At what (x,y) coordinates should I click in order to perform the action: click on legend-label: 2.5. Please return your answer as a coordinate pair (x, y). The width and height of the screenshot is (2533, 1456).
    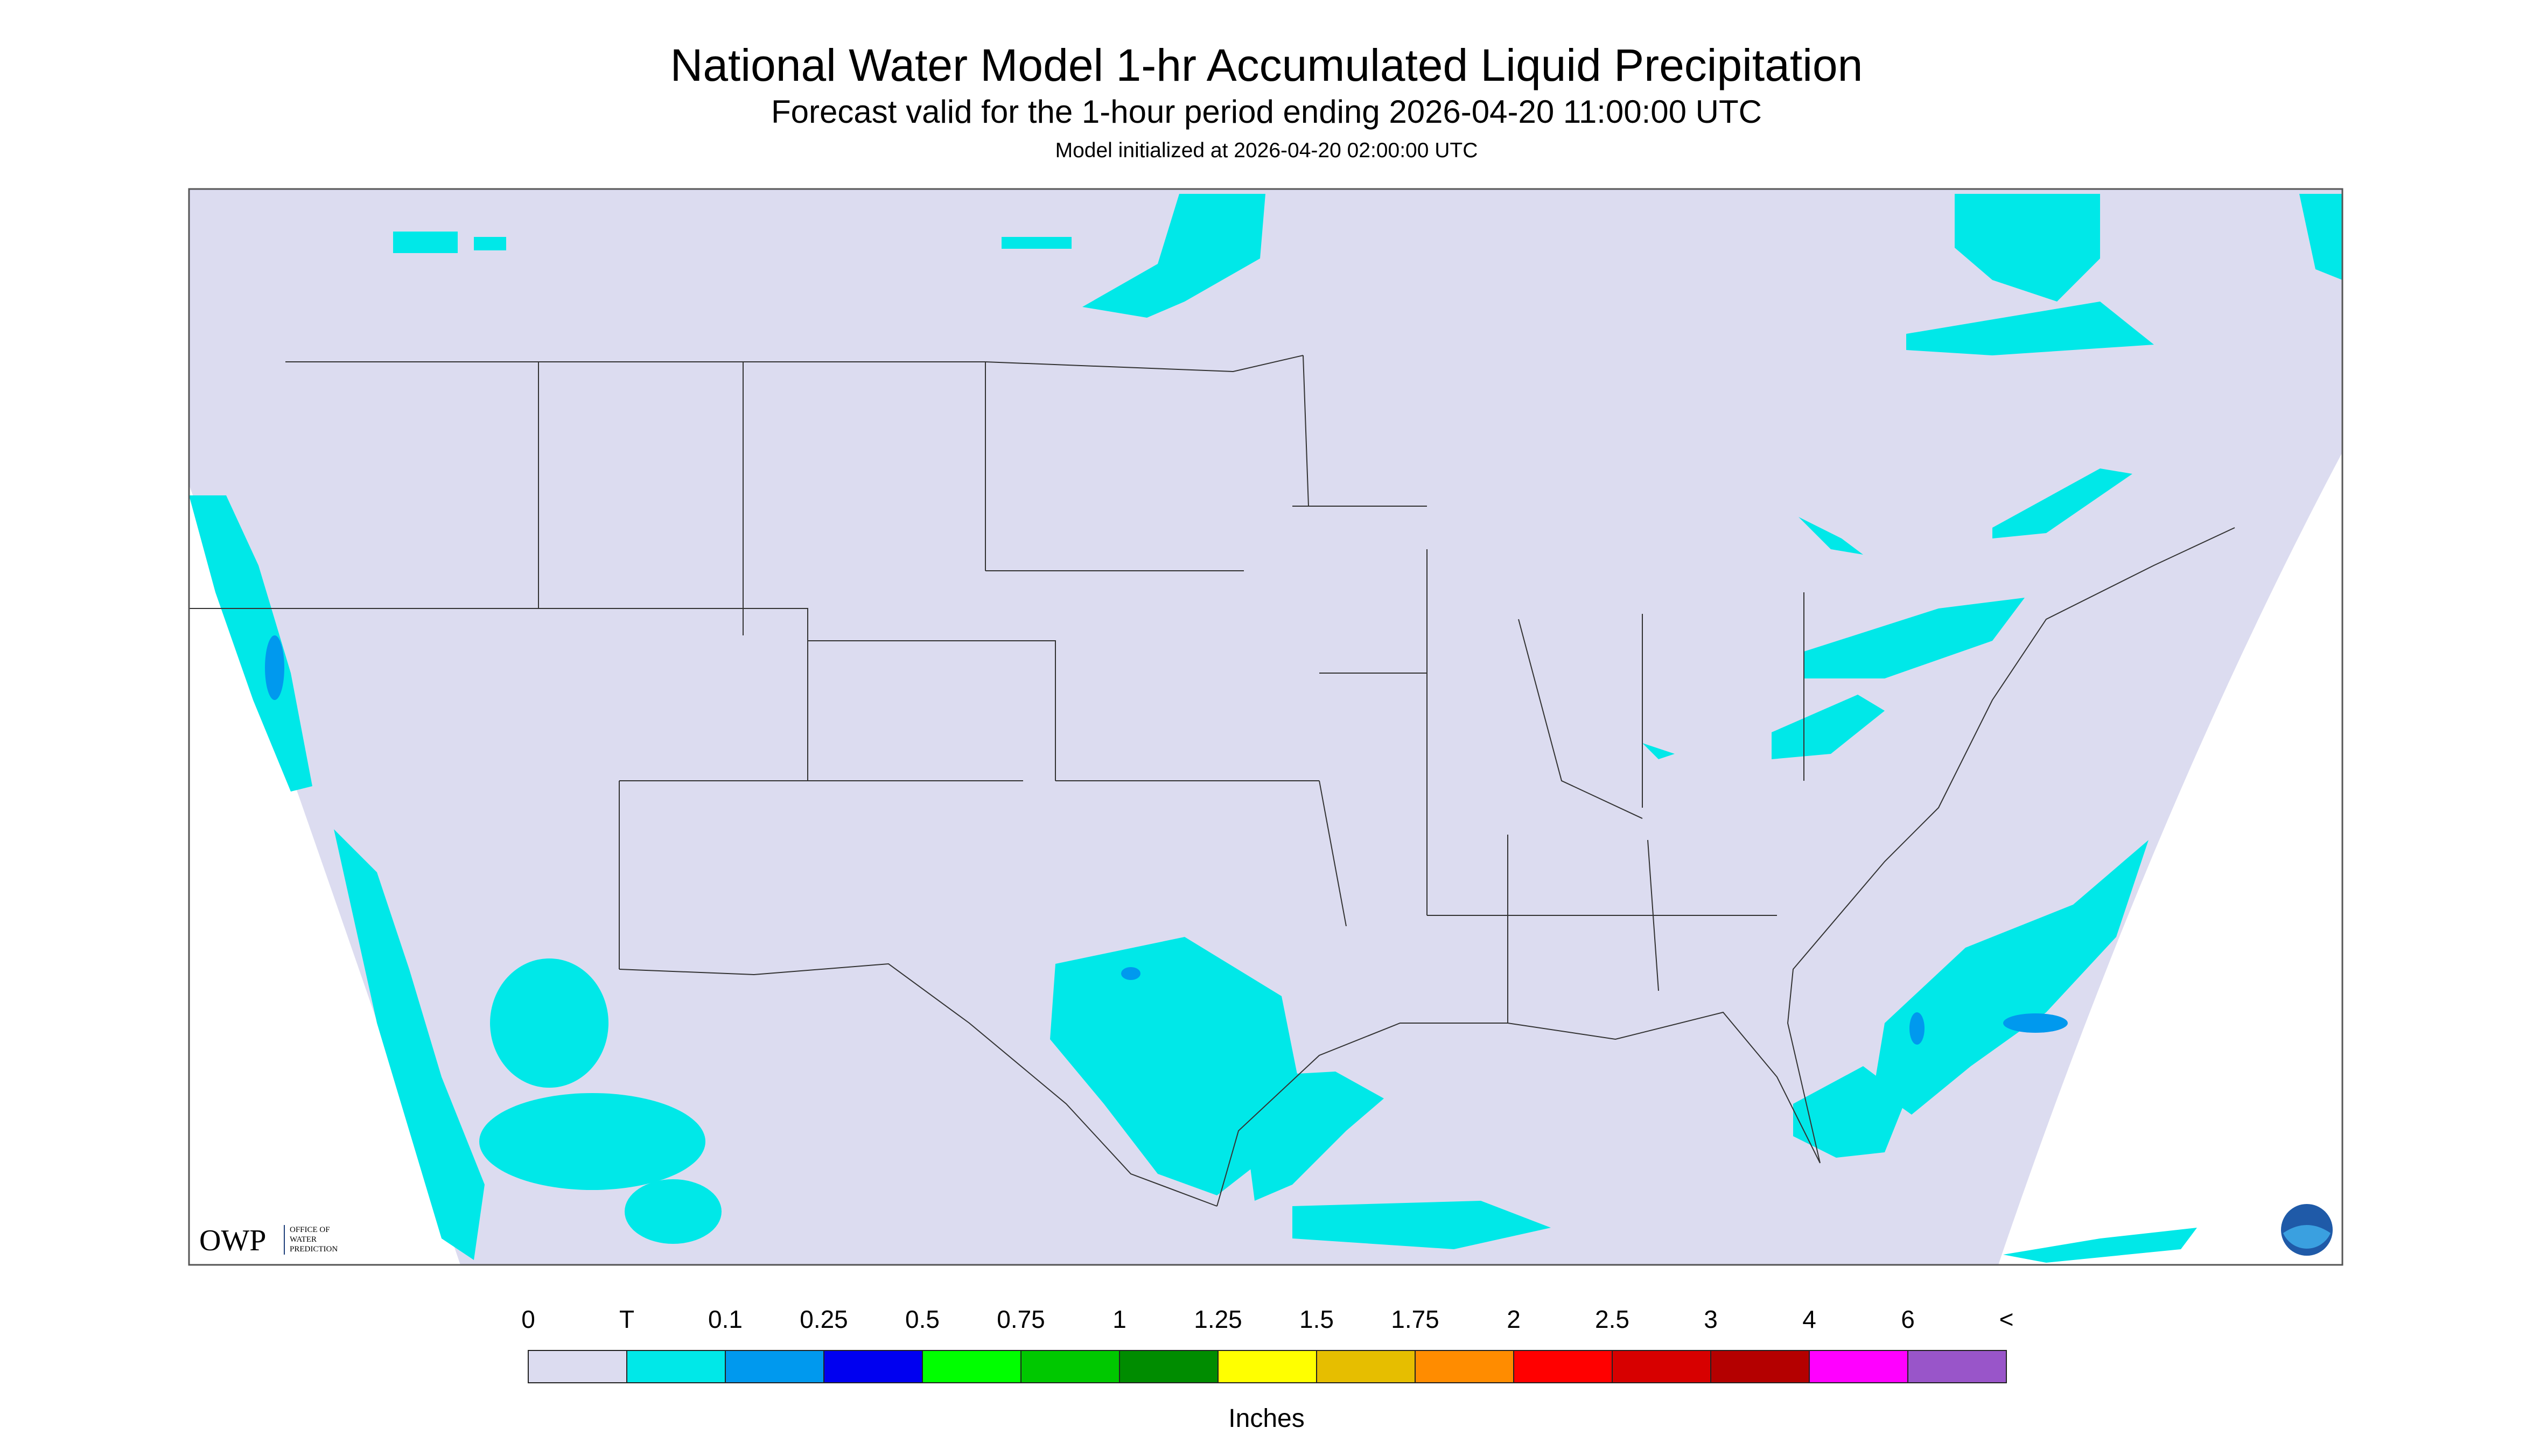
    Looking at the image, I should click on (1612, 1319).